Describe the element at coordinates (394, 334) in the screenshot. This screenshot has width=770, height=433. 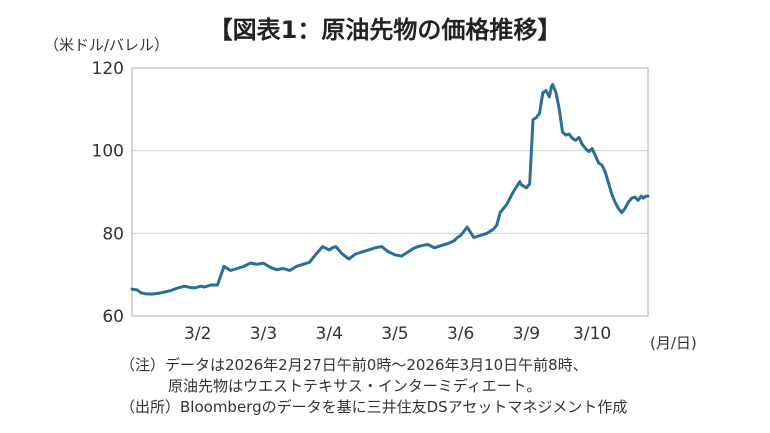
I see `x-tick-label: 3/5` at that location.